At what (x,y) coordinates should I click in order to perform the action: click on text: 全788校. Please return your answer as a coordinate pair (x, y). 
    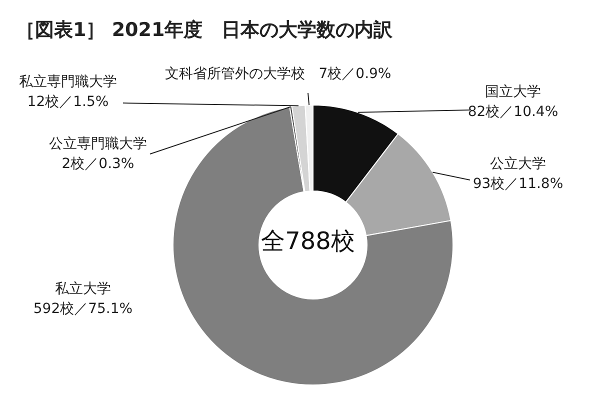
    Looking at the image, I should click on (308, 241).